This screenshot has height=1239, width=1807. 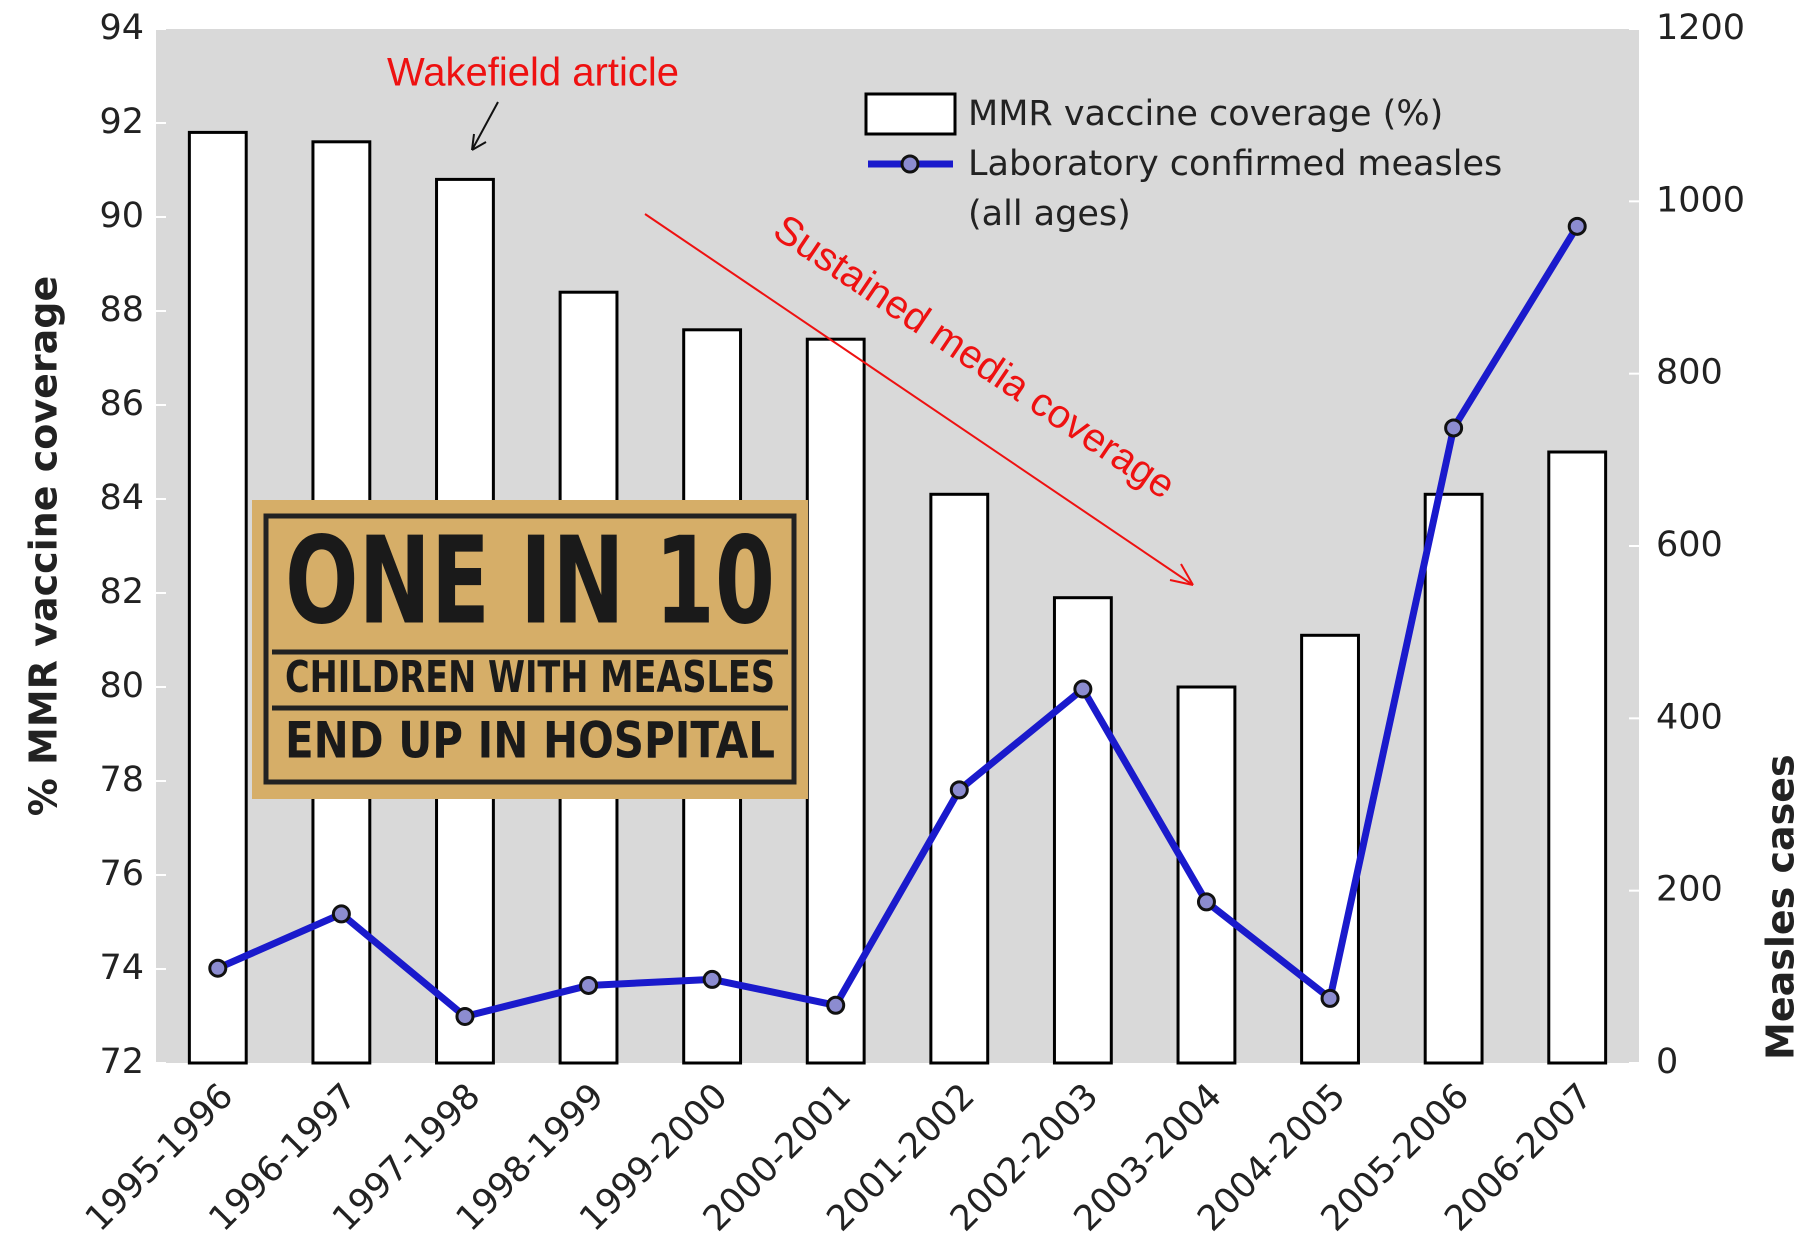 I want to click on y2-axis-title: Measles cases, so click(x=1781, y=907).